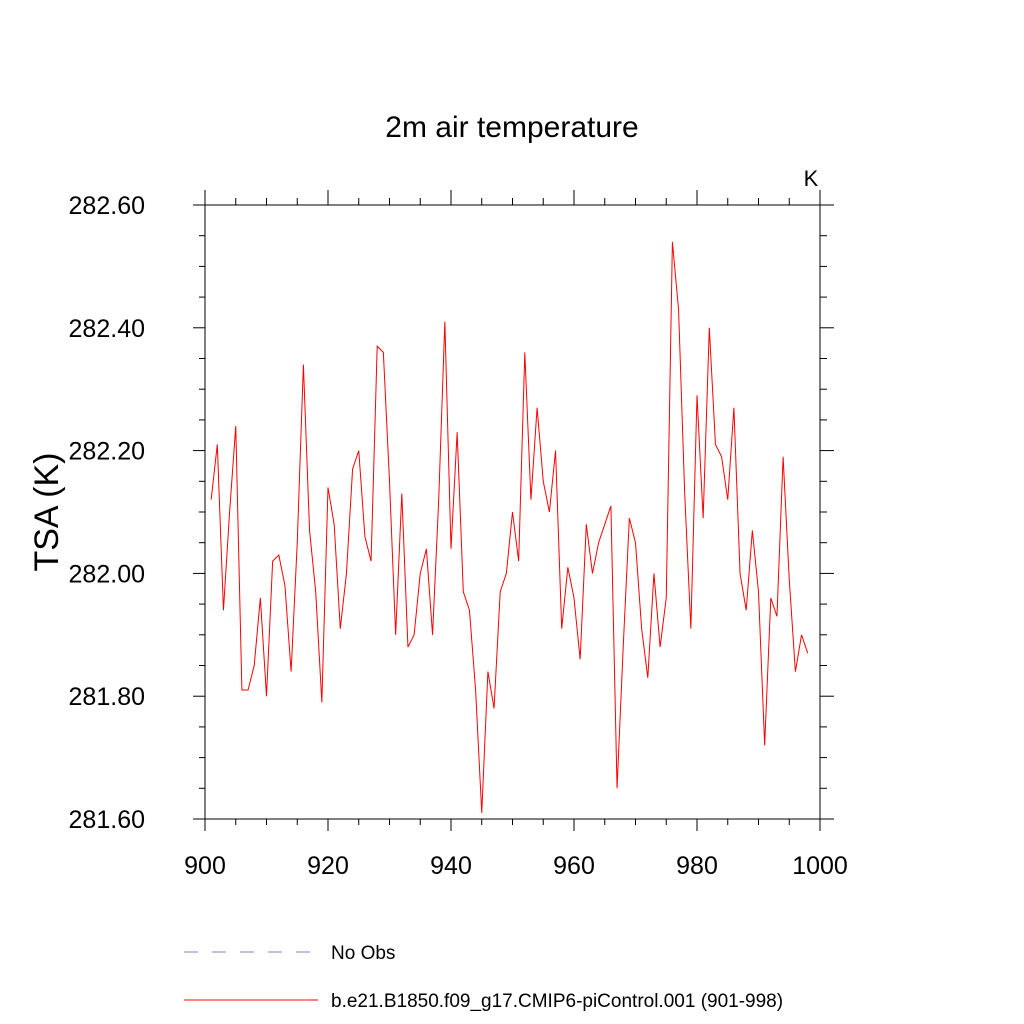 Image resolution: width=1024 pixels, height=1024 pixels. What do you see at coordinates (107, 697) in the screenshot?
I see `y-tick-label: 281.80` at bounding box center [107, 697].